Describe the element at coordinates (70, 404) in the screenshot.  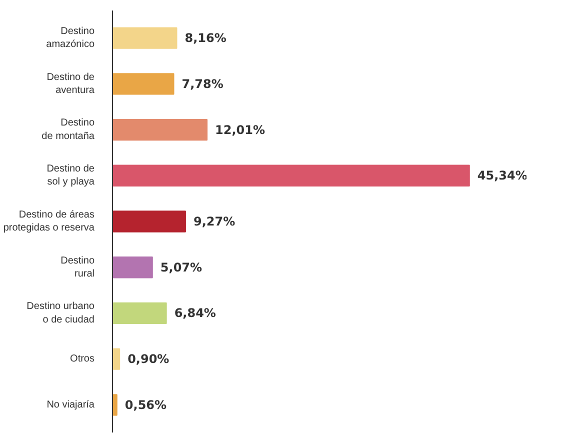
I see `y-tick-label: No viajaría` at that location.